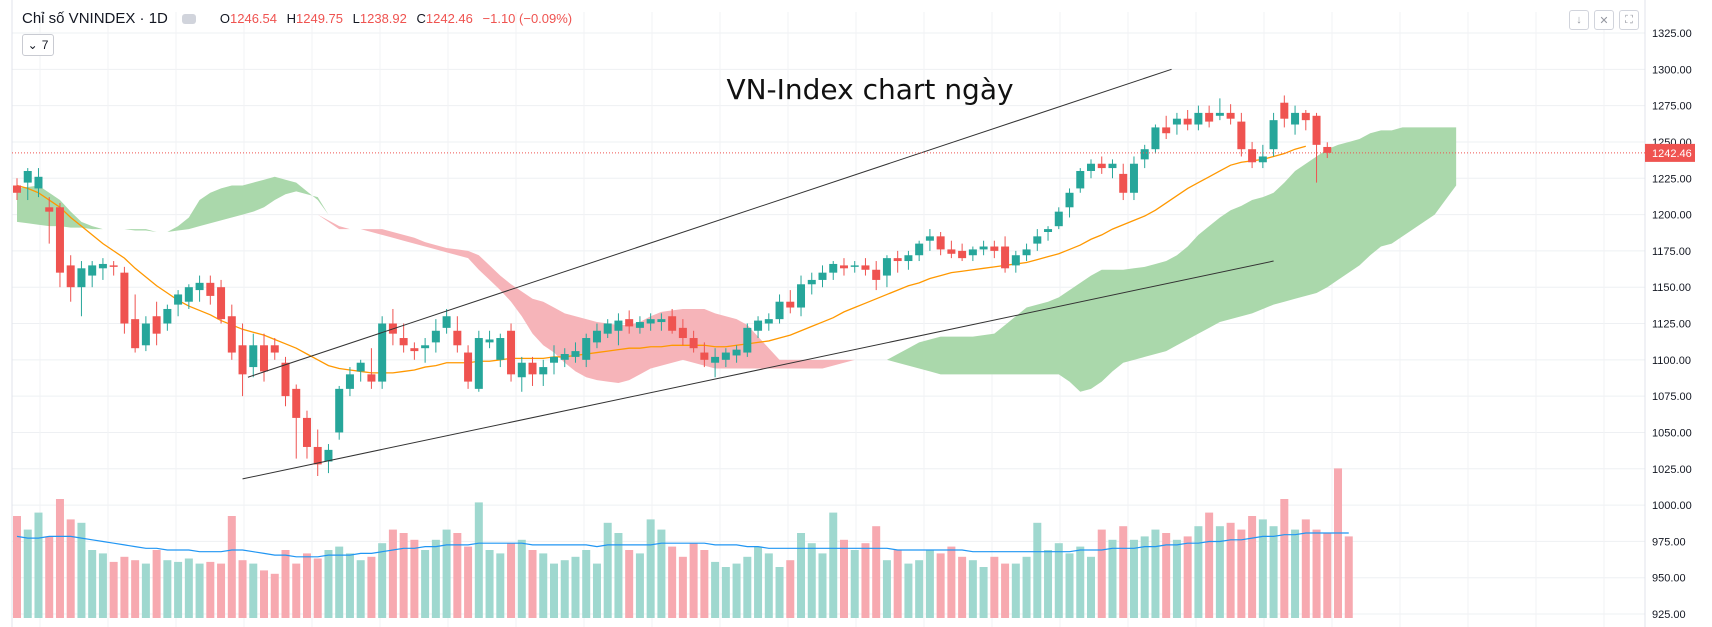 Image resolution: width=1712 pixels, height=627 pixels. Describe the element at coordinates (449, 18) in the screenshot. I see `close-value: 1242.46` at that location.